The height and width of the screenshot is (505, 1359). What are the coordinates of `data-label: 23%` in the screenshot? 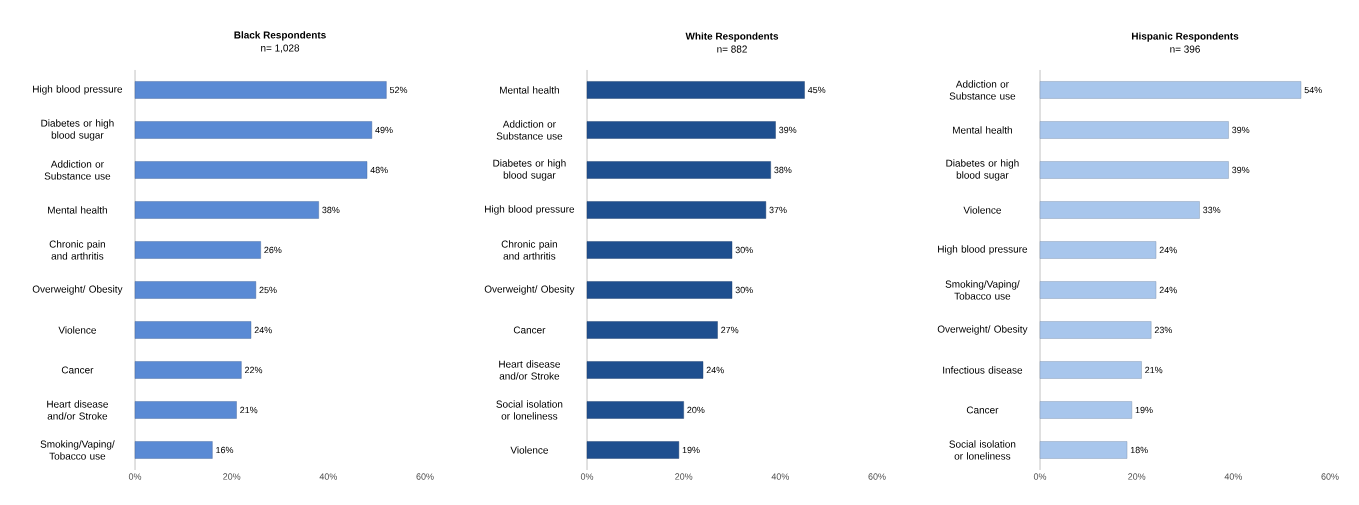 It's located at (1163, 330).